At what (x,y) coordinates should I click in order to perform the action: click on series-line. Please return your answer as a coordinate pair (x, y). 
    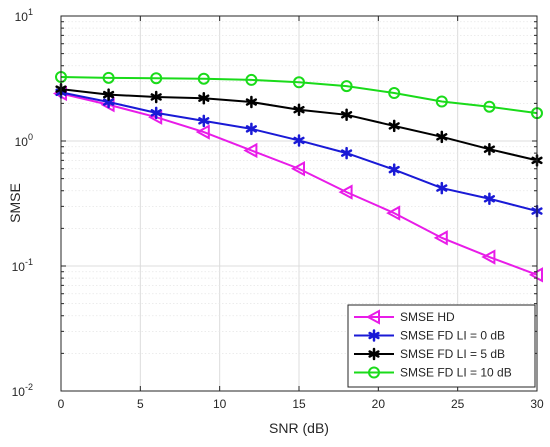
    Looking at the image, I should click on (299, 95).